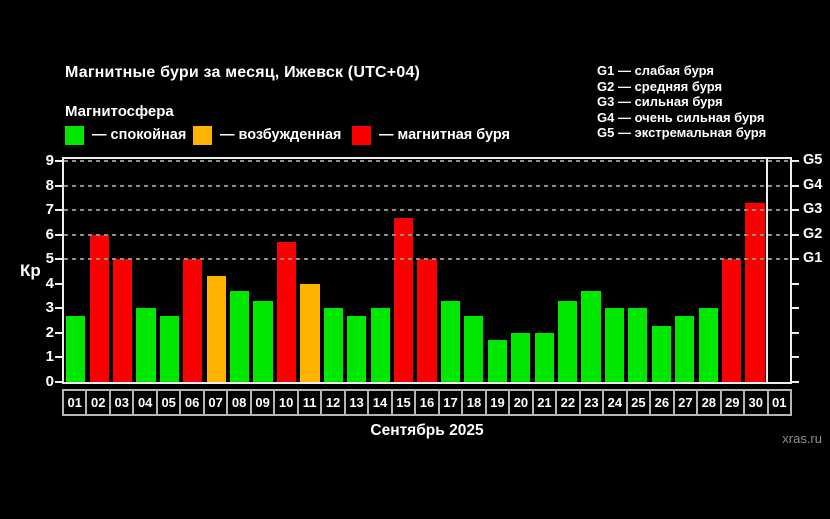 This screenshot has height=519, width=830. I want to click on y-tick-label-1: 1, so click(49, 357).